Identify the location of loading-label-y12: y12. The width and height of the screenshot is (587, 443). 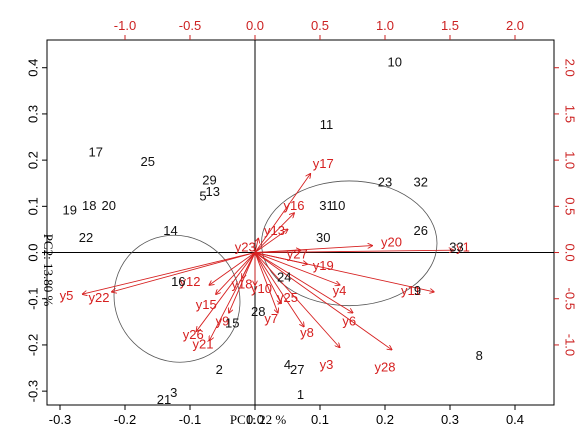
(190, 281).